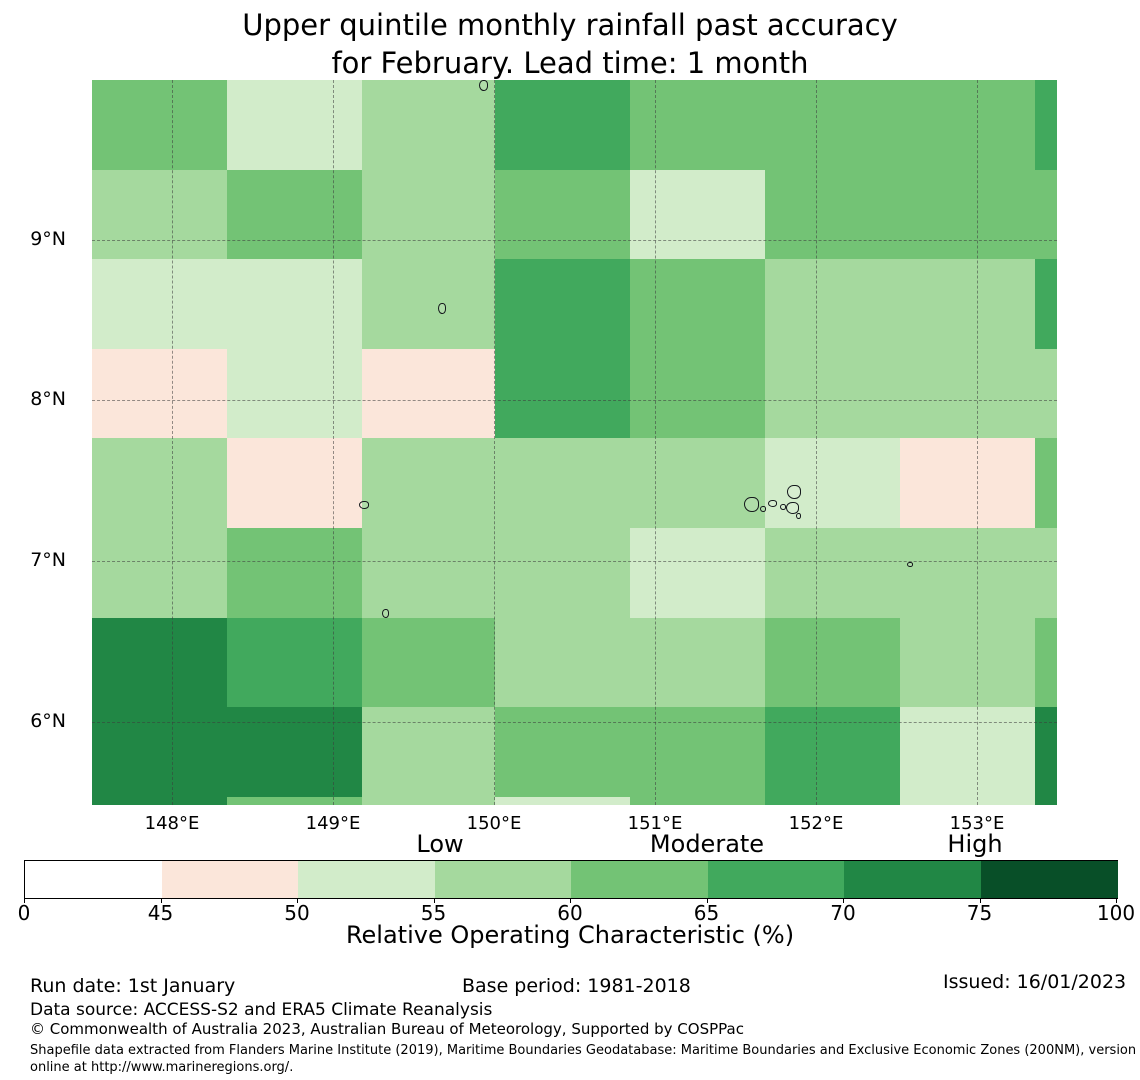 This screenshot has height=1080, width=1140. Describe the element at coordinates (333, 823) in the screenshot. I see `x-axis-tick-label: 149°E` at that location.